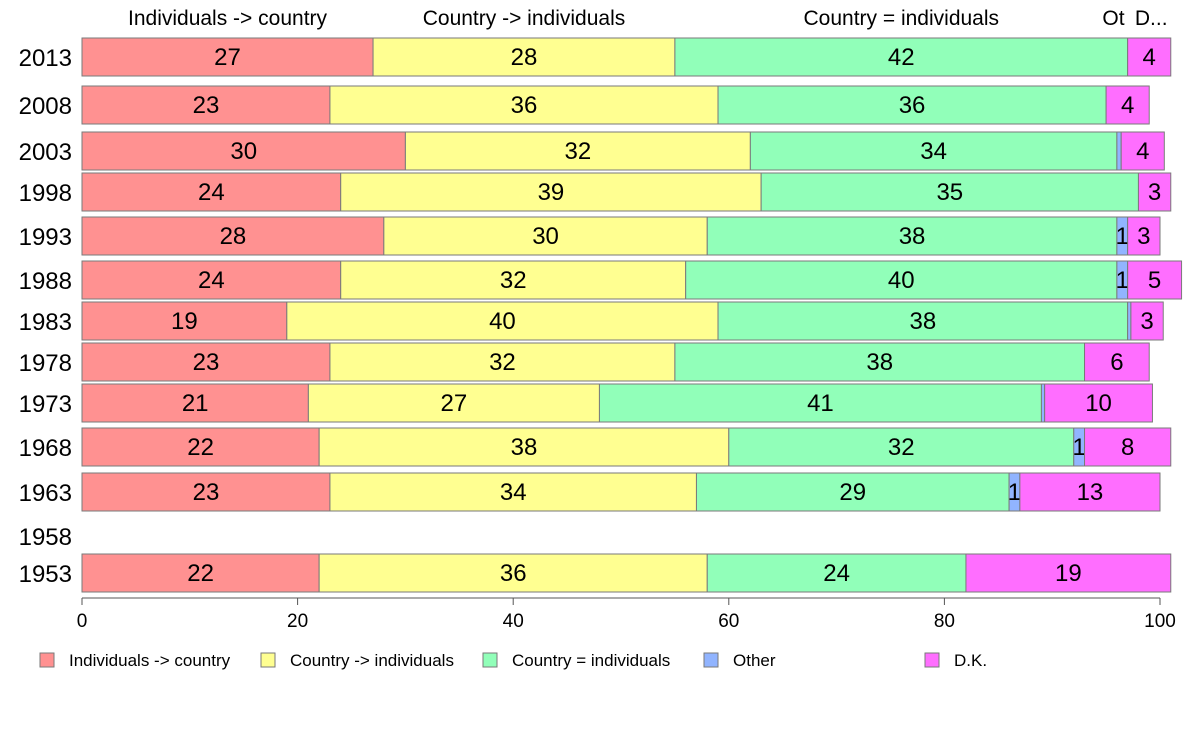 This screenshot has height=736, width=1188. Describe the element at coordinates (184, 321) in the screenshot. I see `data-label-individuals-country-1983: 19` at that location.